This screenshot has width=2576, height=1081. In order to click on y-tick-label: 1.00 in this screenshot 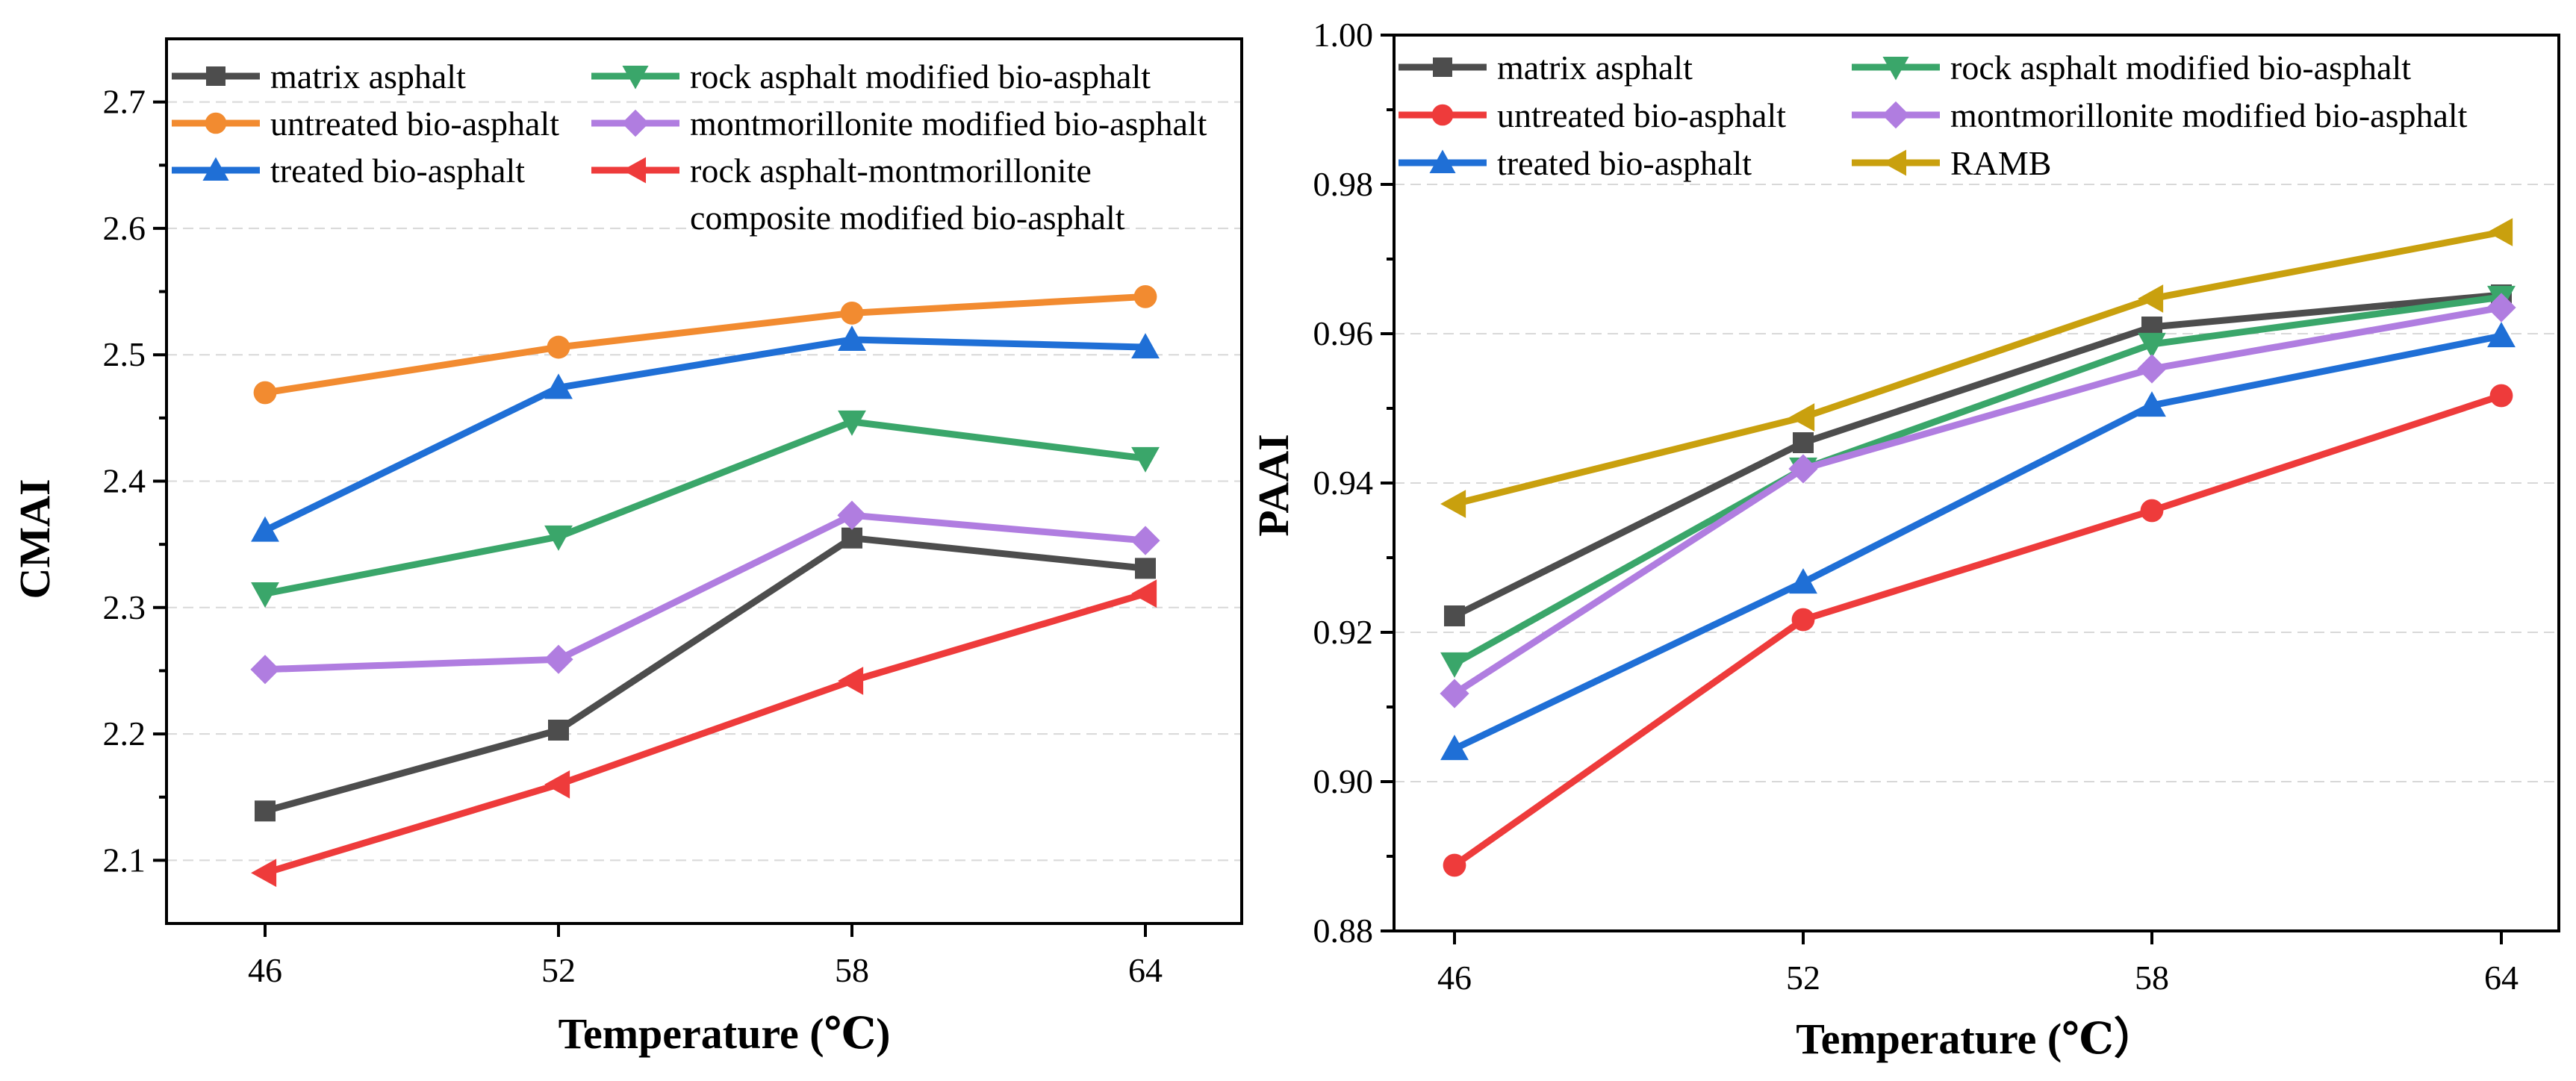, I will do `click(1343, 35)`.